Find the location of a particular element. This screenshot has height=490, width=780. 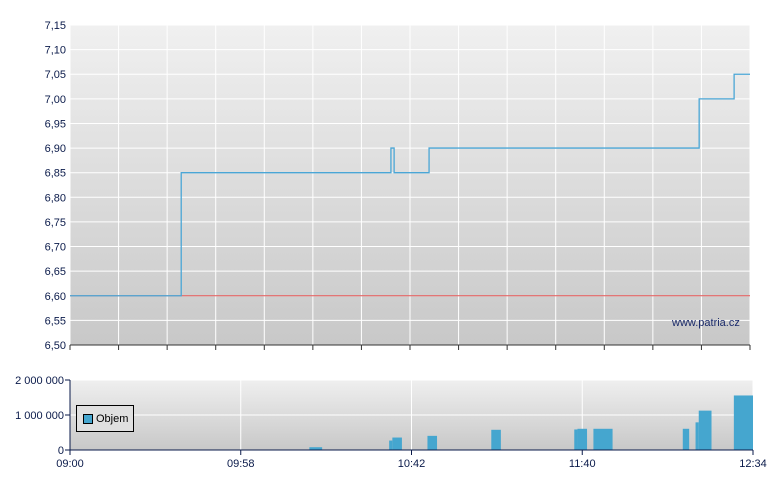

price-y-tick-label: 7,10 is located at coordinates (55, 51).